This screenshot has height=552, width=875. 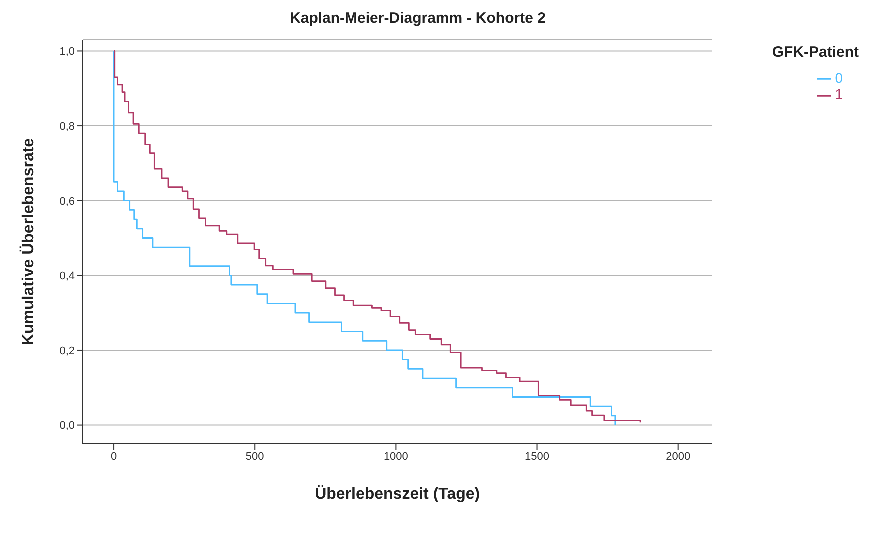 What do you see at coordinates (114, 456) in the screenshot?
I see `x-tick-label: 0` at bounding box center [114, 456].